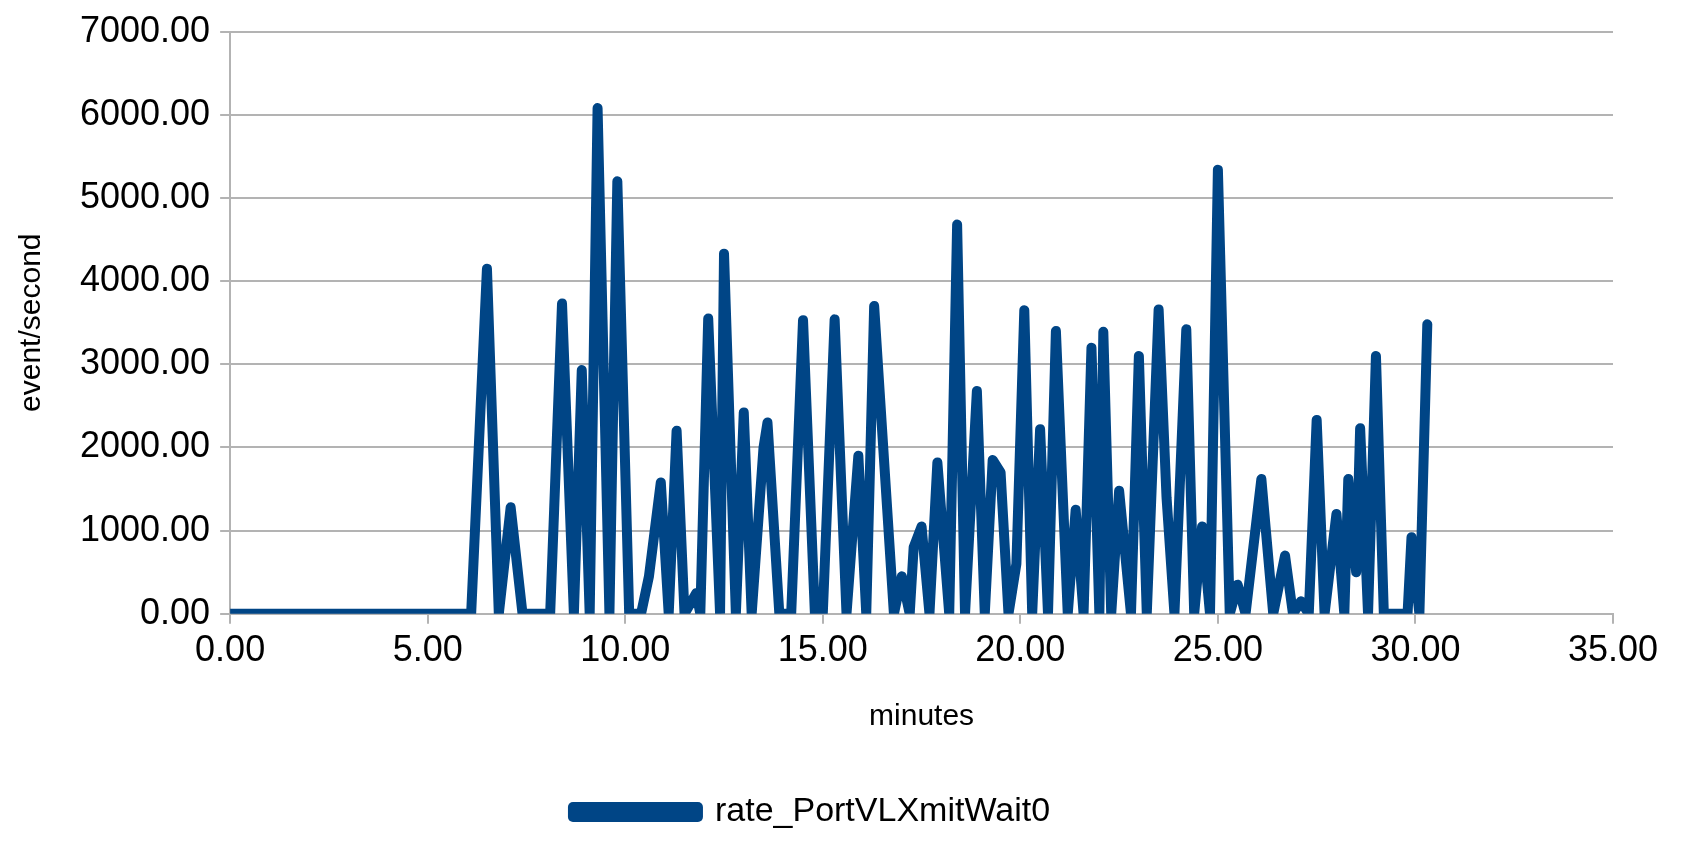 Image resolution: width=1698 pixels, height=849 pixels. Describe the element at coordinates (1415, 649) in the screenshot. I see `x-tick-label: 30.00` at that location.